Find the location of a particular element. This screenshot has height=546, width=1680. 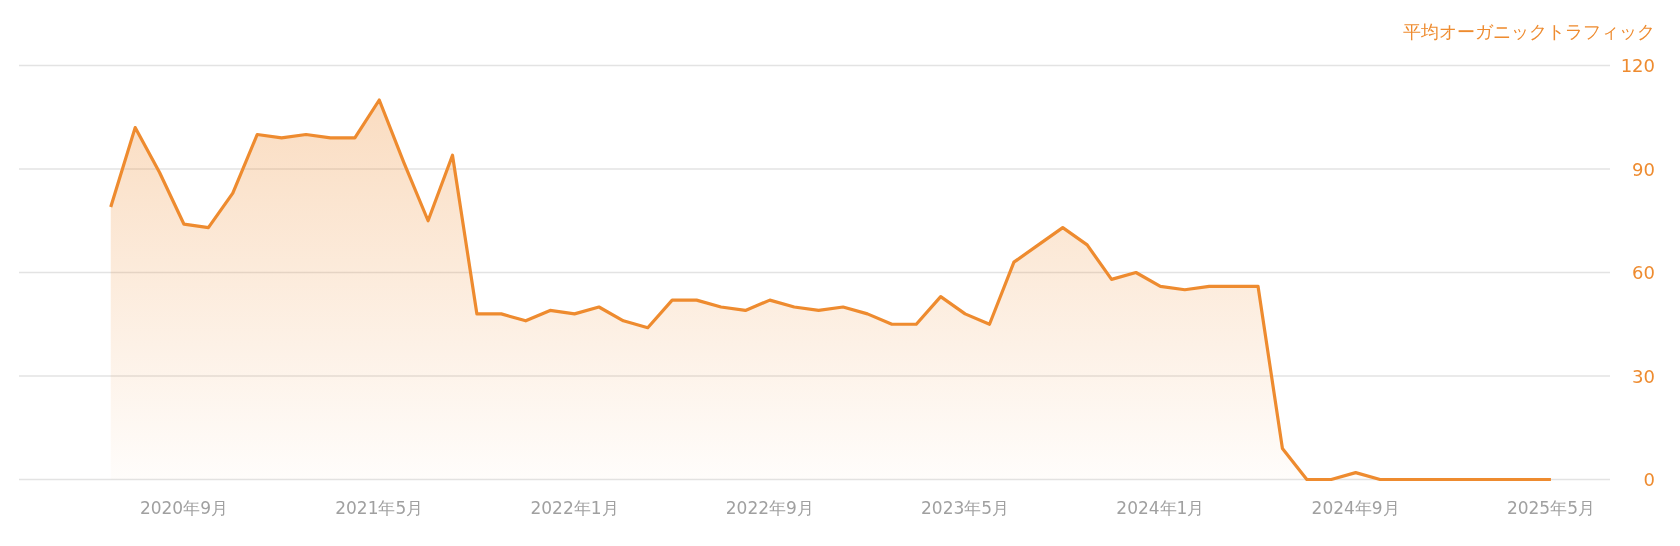

x-tick-label: 2024年9月 is located at coordinates (1355, 508).